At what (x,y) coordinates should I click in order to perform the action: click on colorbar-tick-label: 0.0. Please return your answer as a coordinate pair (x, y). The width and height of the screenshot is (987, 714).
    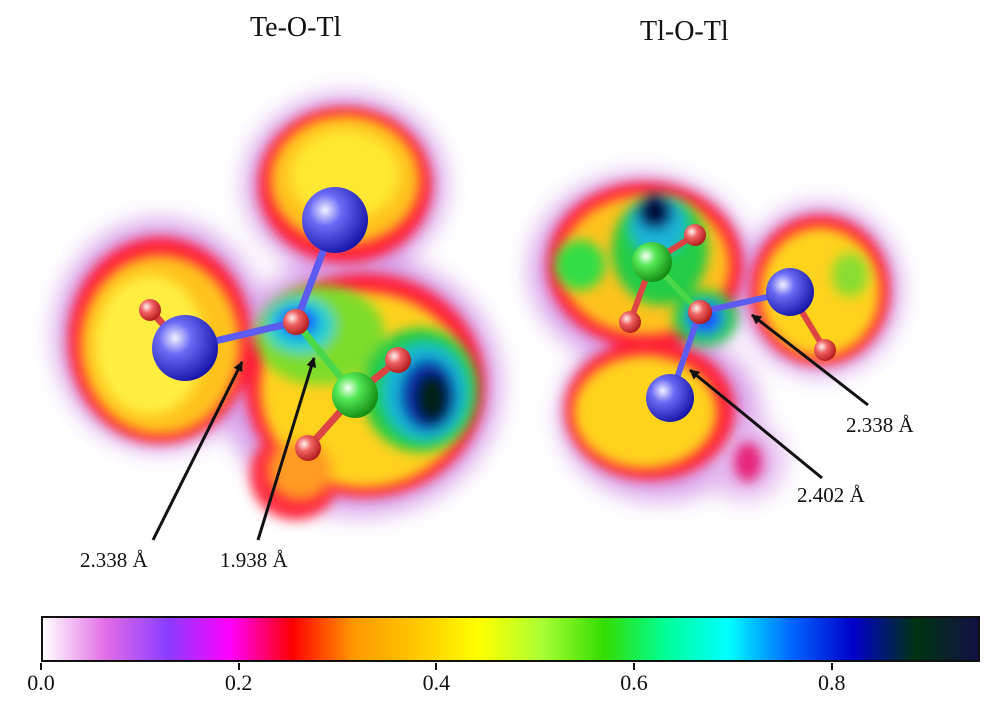
    Looking at the image, I should click on (41, 682).